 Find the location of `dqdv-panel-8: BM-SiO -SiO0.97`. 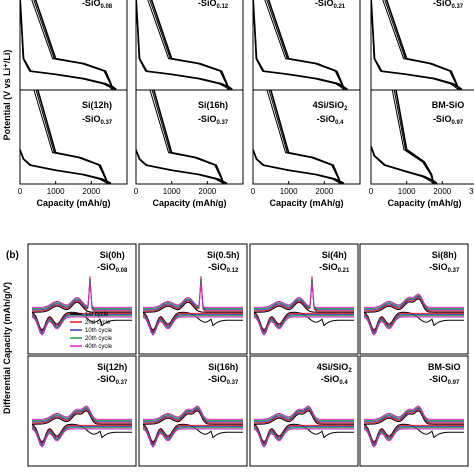

dqdv-panel-8: BM-SiO -SiO0.97 is located at coordinates (414, 411).